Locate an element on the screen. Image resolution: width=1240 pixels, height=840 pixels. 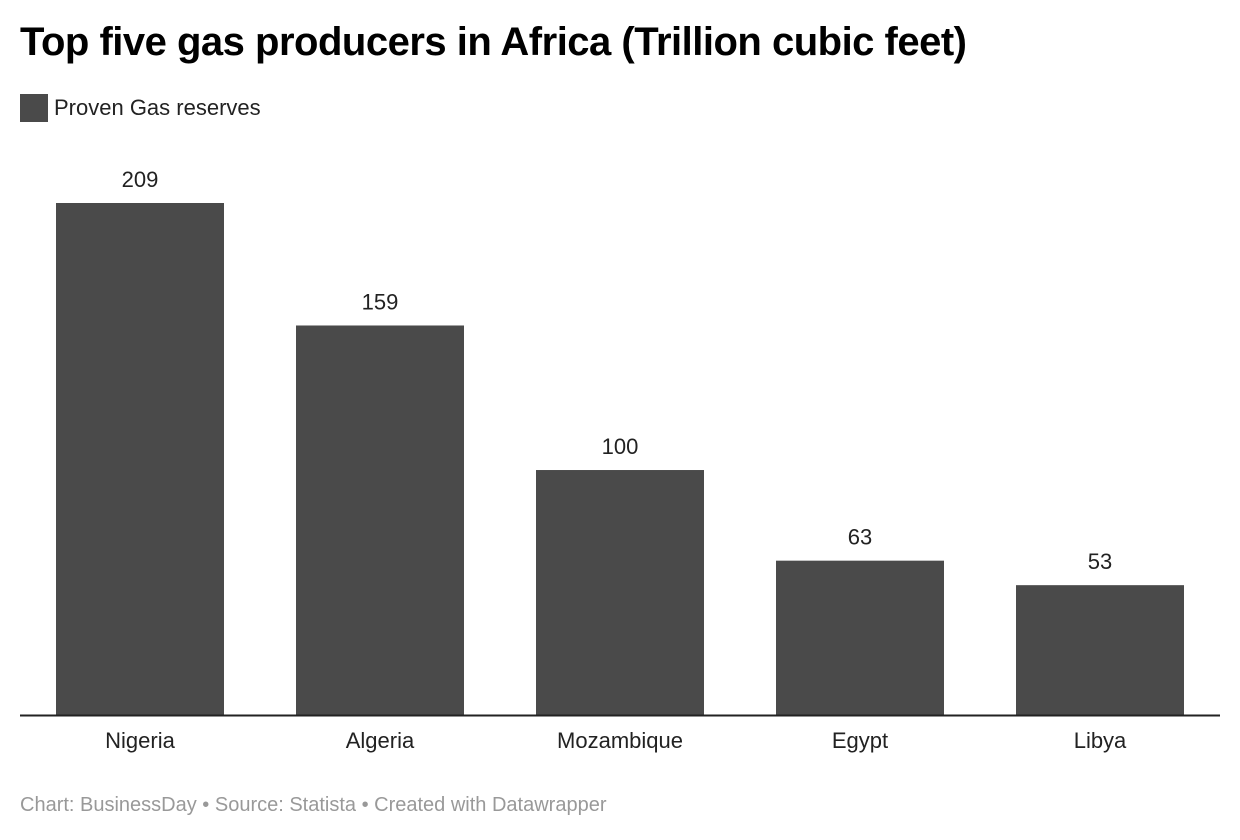
bar-algeria is located at coordinates (380, 520).